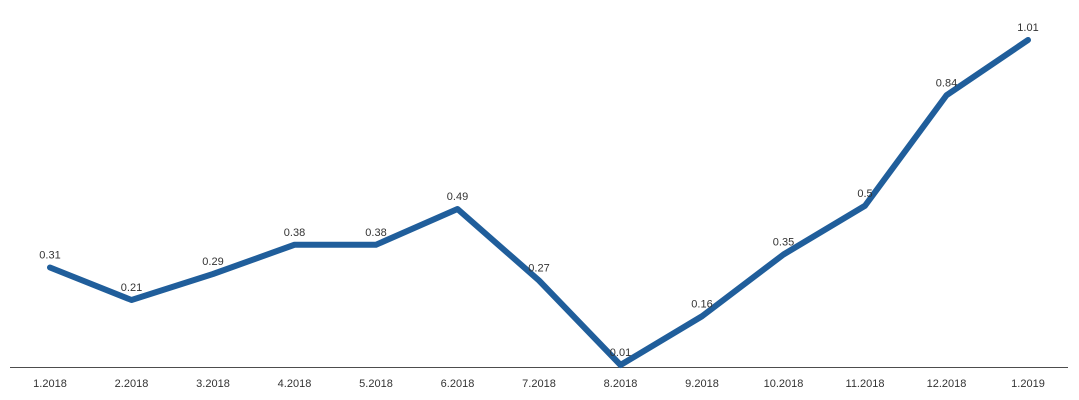 The width and height of the screenshot is (1079, 400). Describe the element at coordinates (702, 384) in the screenshot. I see `x-axis-label: 9.2018` at that location.